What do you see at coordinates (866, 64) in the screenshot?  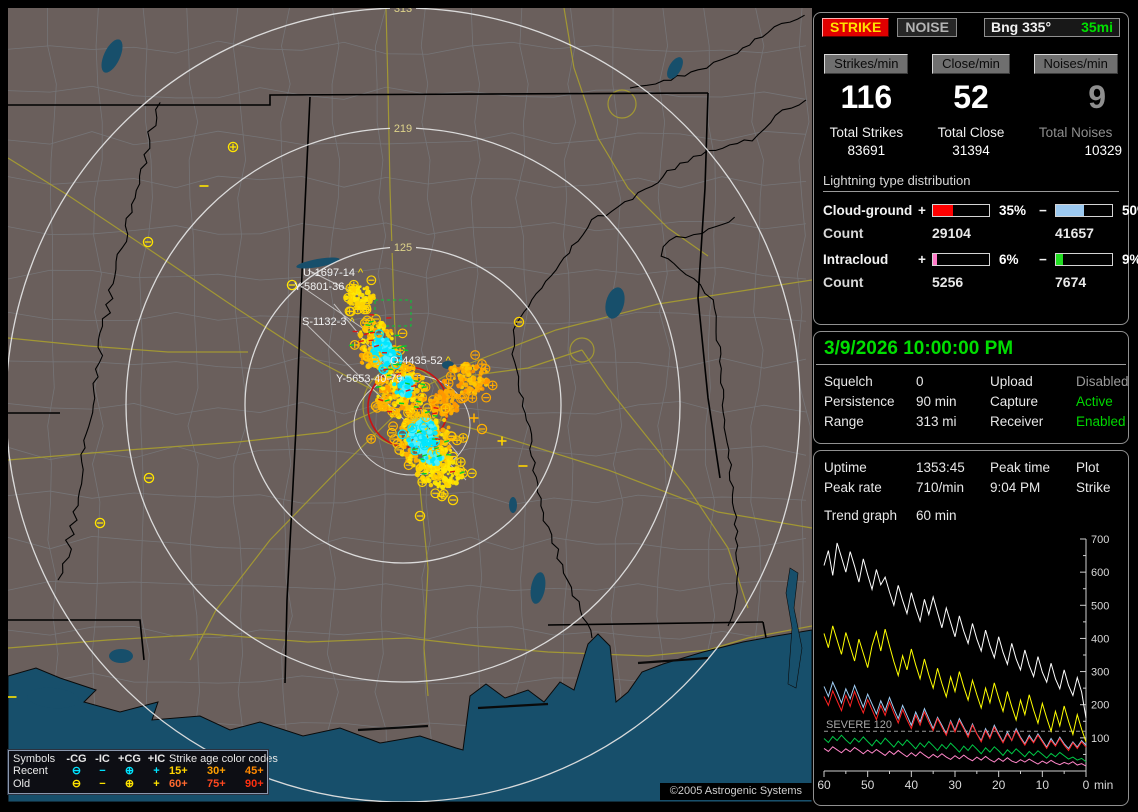 I see `stat-header: Strikes/min` at bounding box center [866, 64].